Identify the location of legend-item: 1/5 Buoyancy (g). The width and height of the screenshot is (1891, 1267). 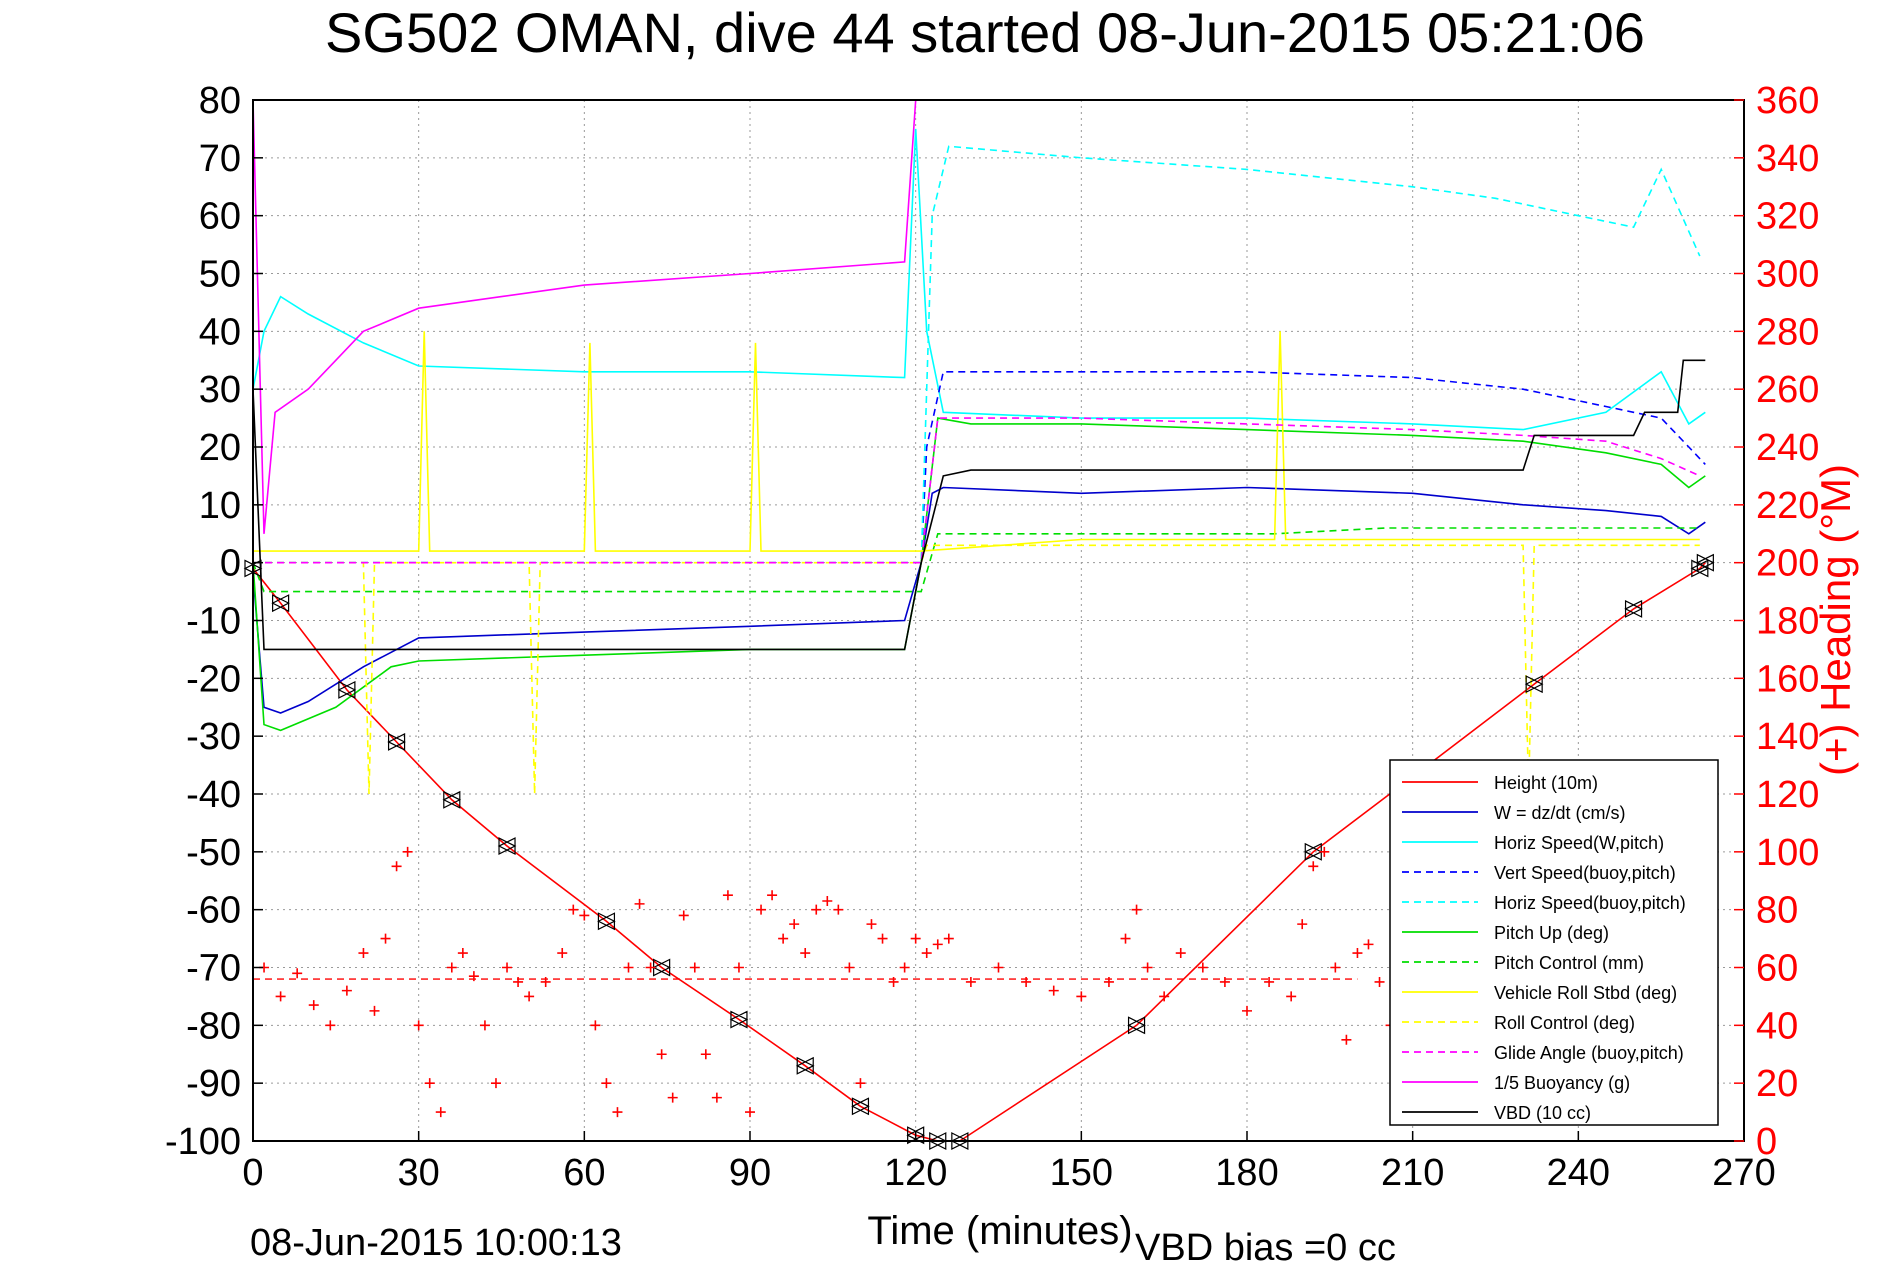
(1562, 1083).